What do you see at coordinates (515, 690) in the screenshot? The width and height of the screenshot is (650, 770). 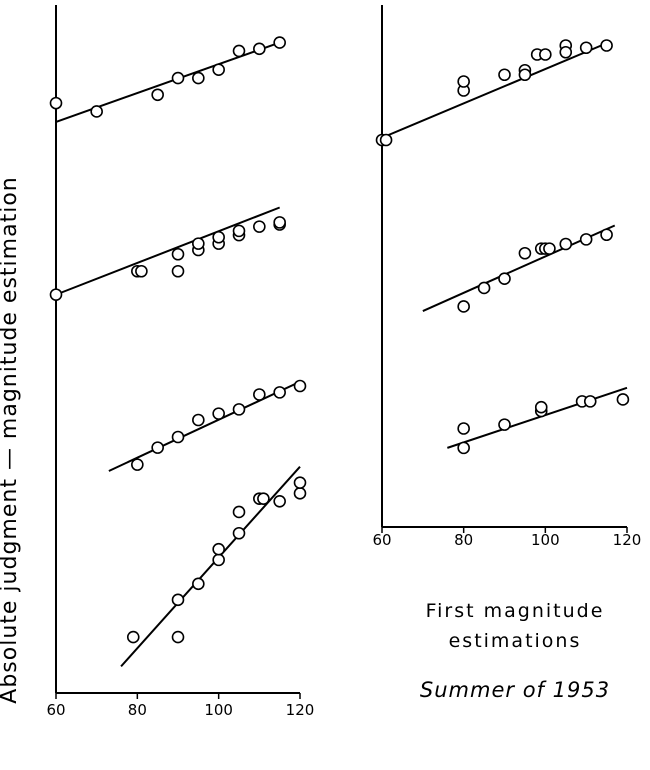 I see `figure-subtitle: Summer of 1953` at bounding box center [515, 690].